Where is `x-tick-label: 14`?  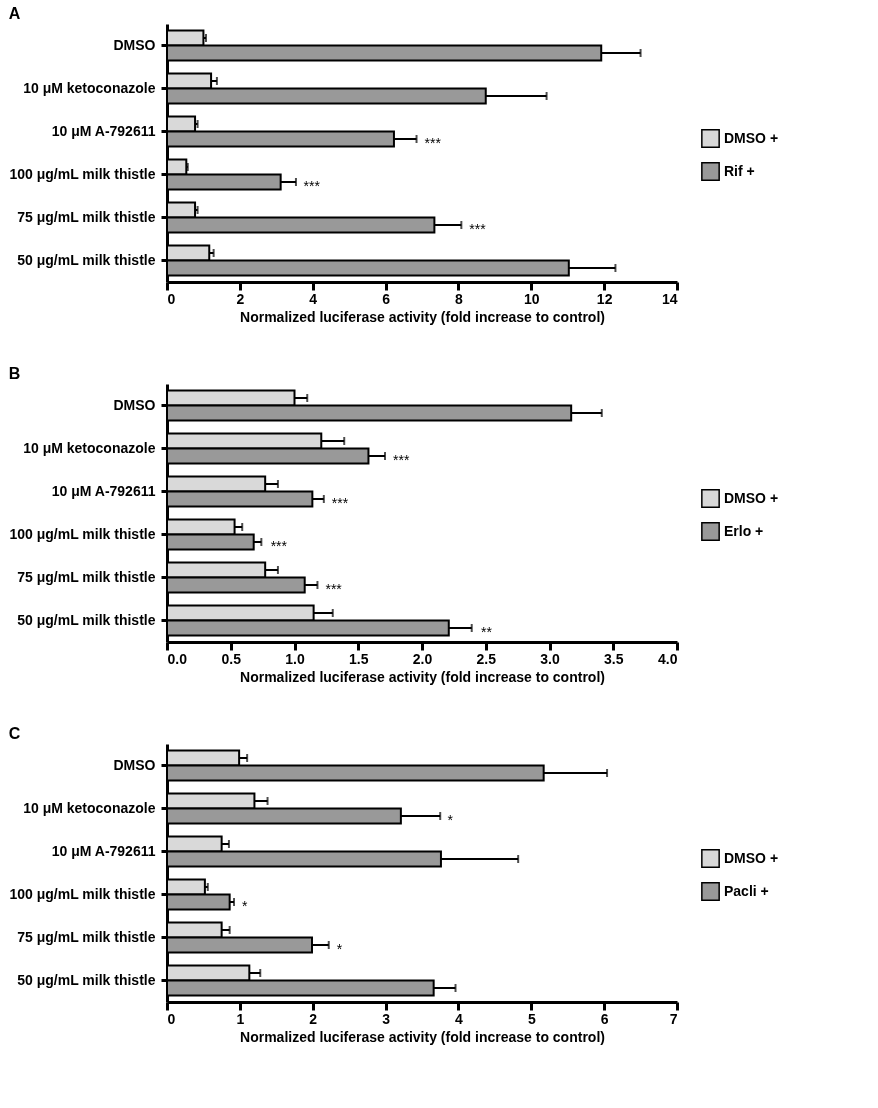
x-tick-label: 14 is located at coordinates (669, 298).